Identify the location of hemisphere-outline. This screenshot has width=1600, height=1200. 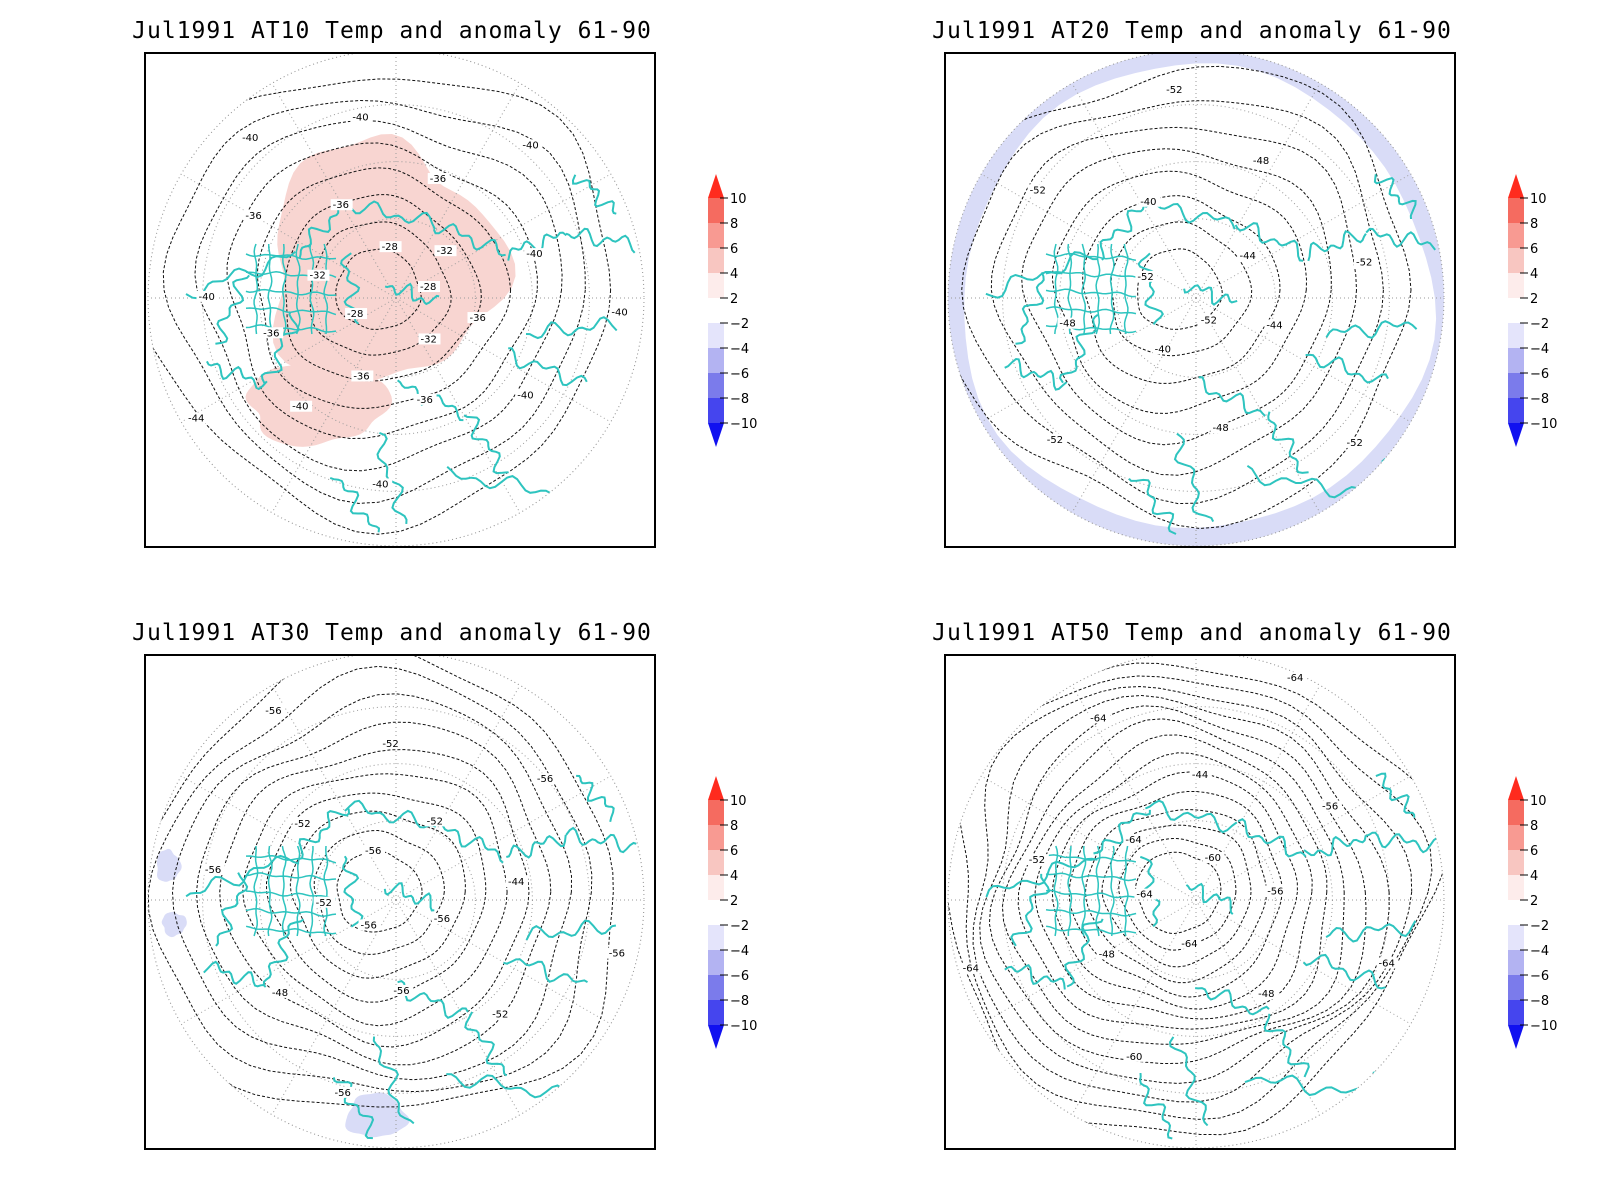
(1196, 300).